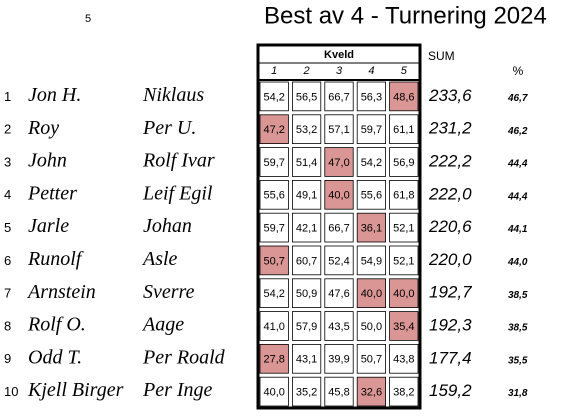 The image size is (585, 416). Describe the element at coordinates (177, 193) in the screenshot. I see `last-name: Leif Egil` at that location.